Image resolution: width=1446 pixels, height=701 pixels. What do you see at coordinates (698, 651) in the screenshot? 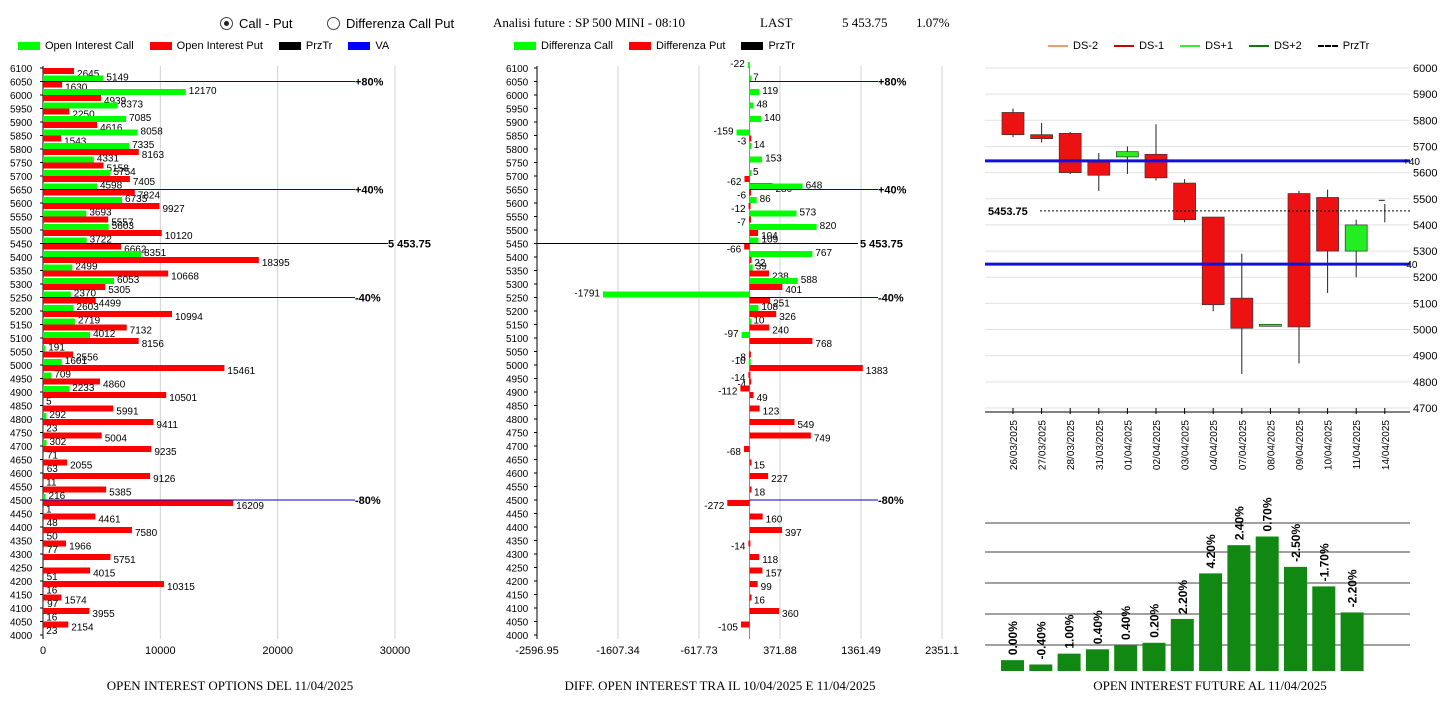
I see `mid-x-tick: -617.73` at bounding box center [698, 651].